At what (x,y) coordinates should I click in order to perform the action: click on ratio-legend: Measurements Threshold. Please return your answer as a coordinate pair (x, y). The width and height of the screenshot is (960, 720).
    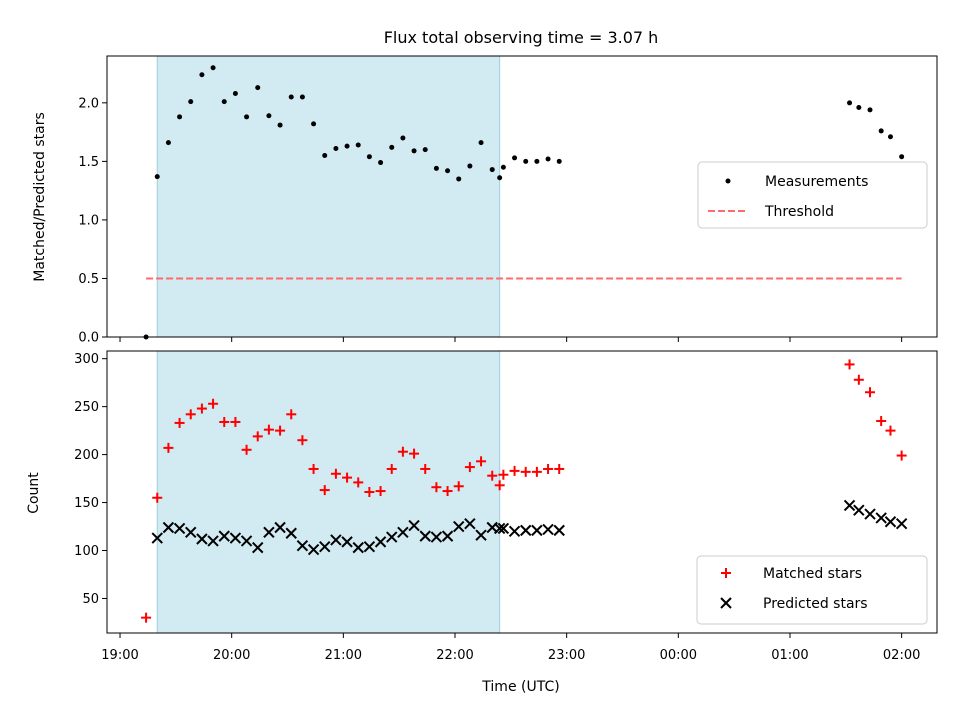
    Looking at the image, I should click on (812, 195).